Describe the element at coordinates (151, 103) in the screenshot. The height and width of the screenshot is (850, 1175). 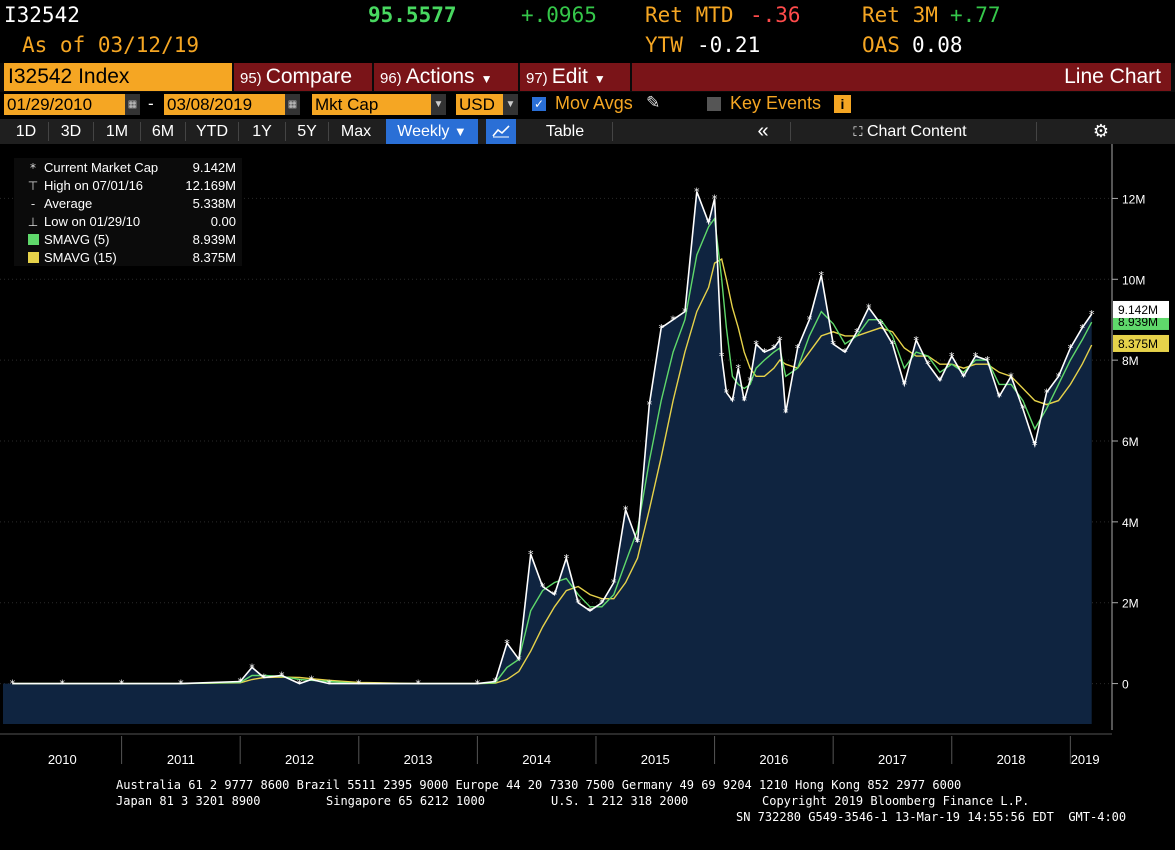
I see `date-dash: -` at that location.